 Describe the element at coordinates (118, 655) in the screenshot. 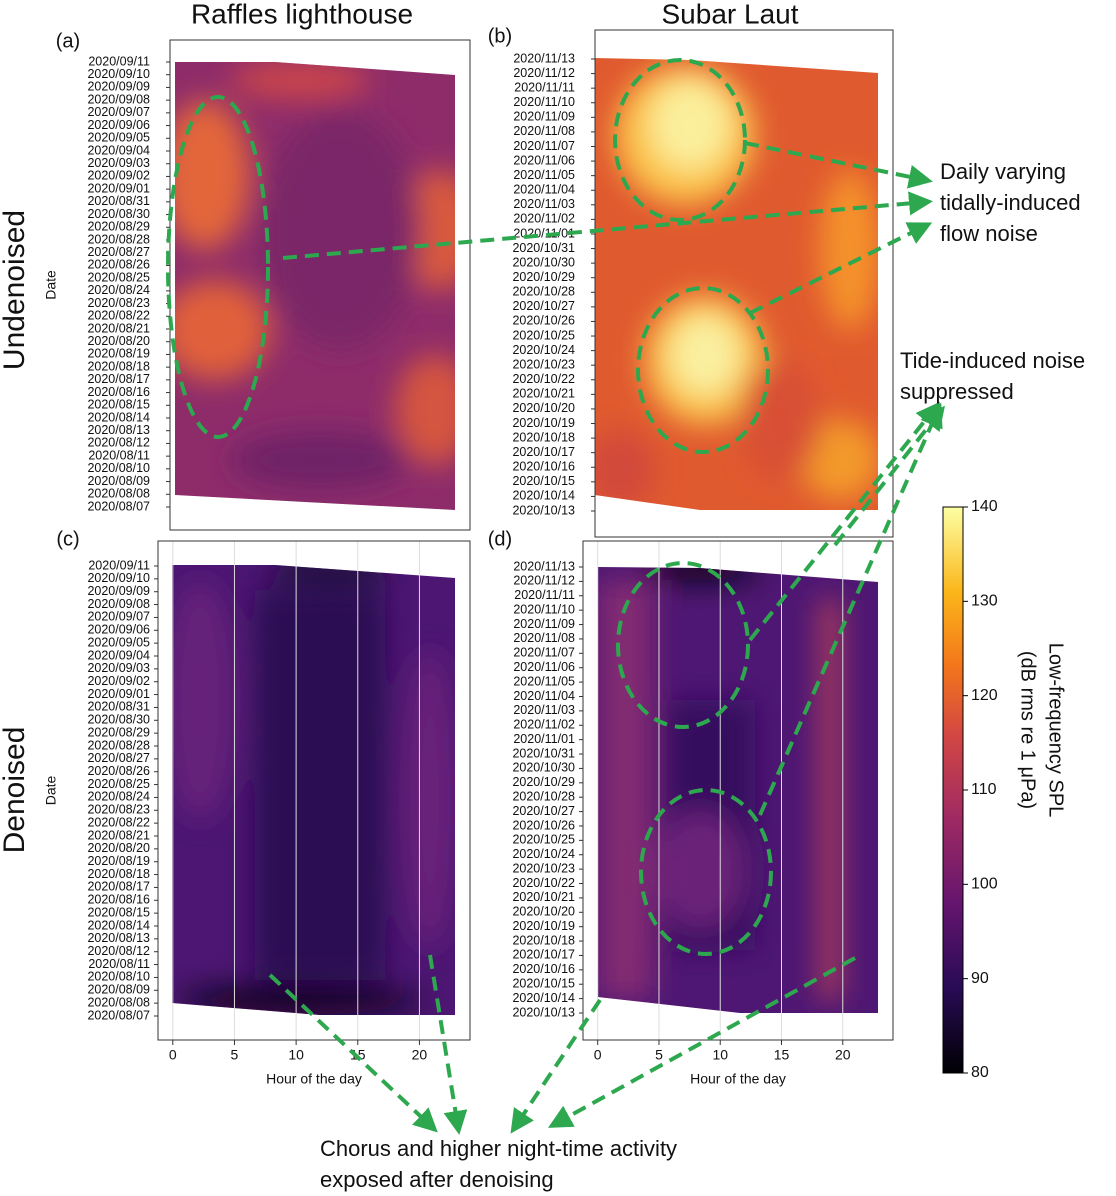

I see `y-tick-label: 2020/09/04` at that location.